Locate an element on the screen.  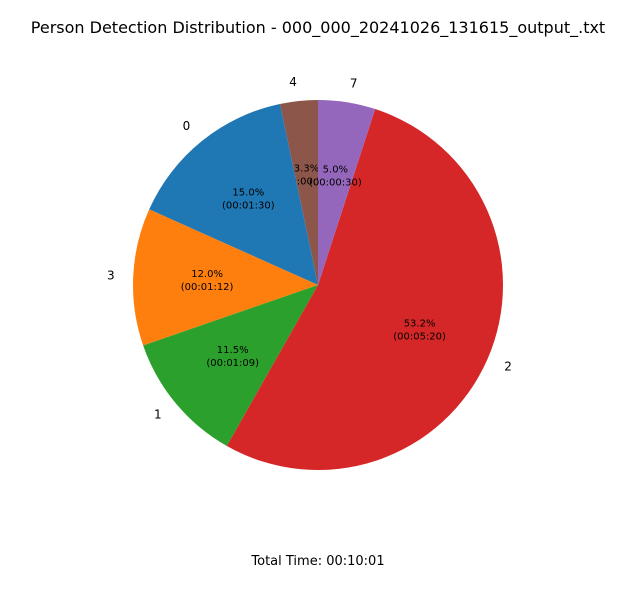
slice-percent-label: 3.3% is located at coordinates (306, 169).